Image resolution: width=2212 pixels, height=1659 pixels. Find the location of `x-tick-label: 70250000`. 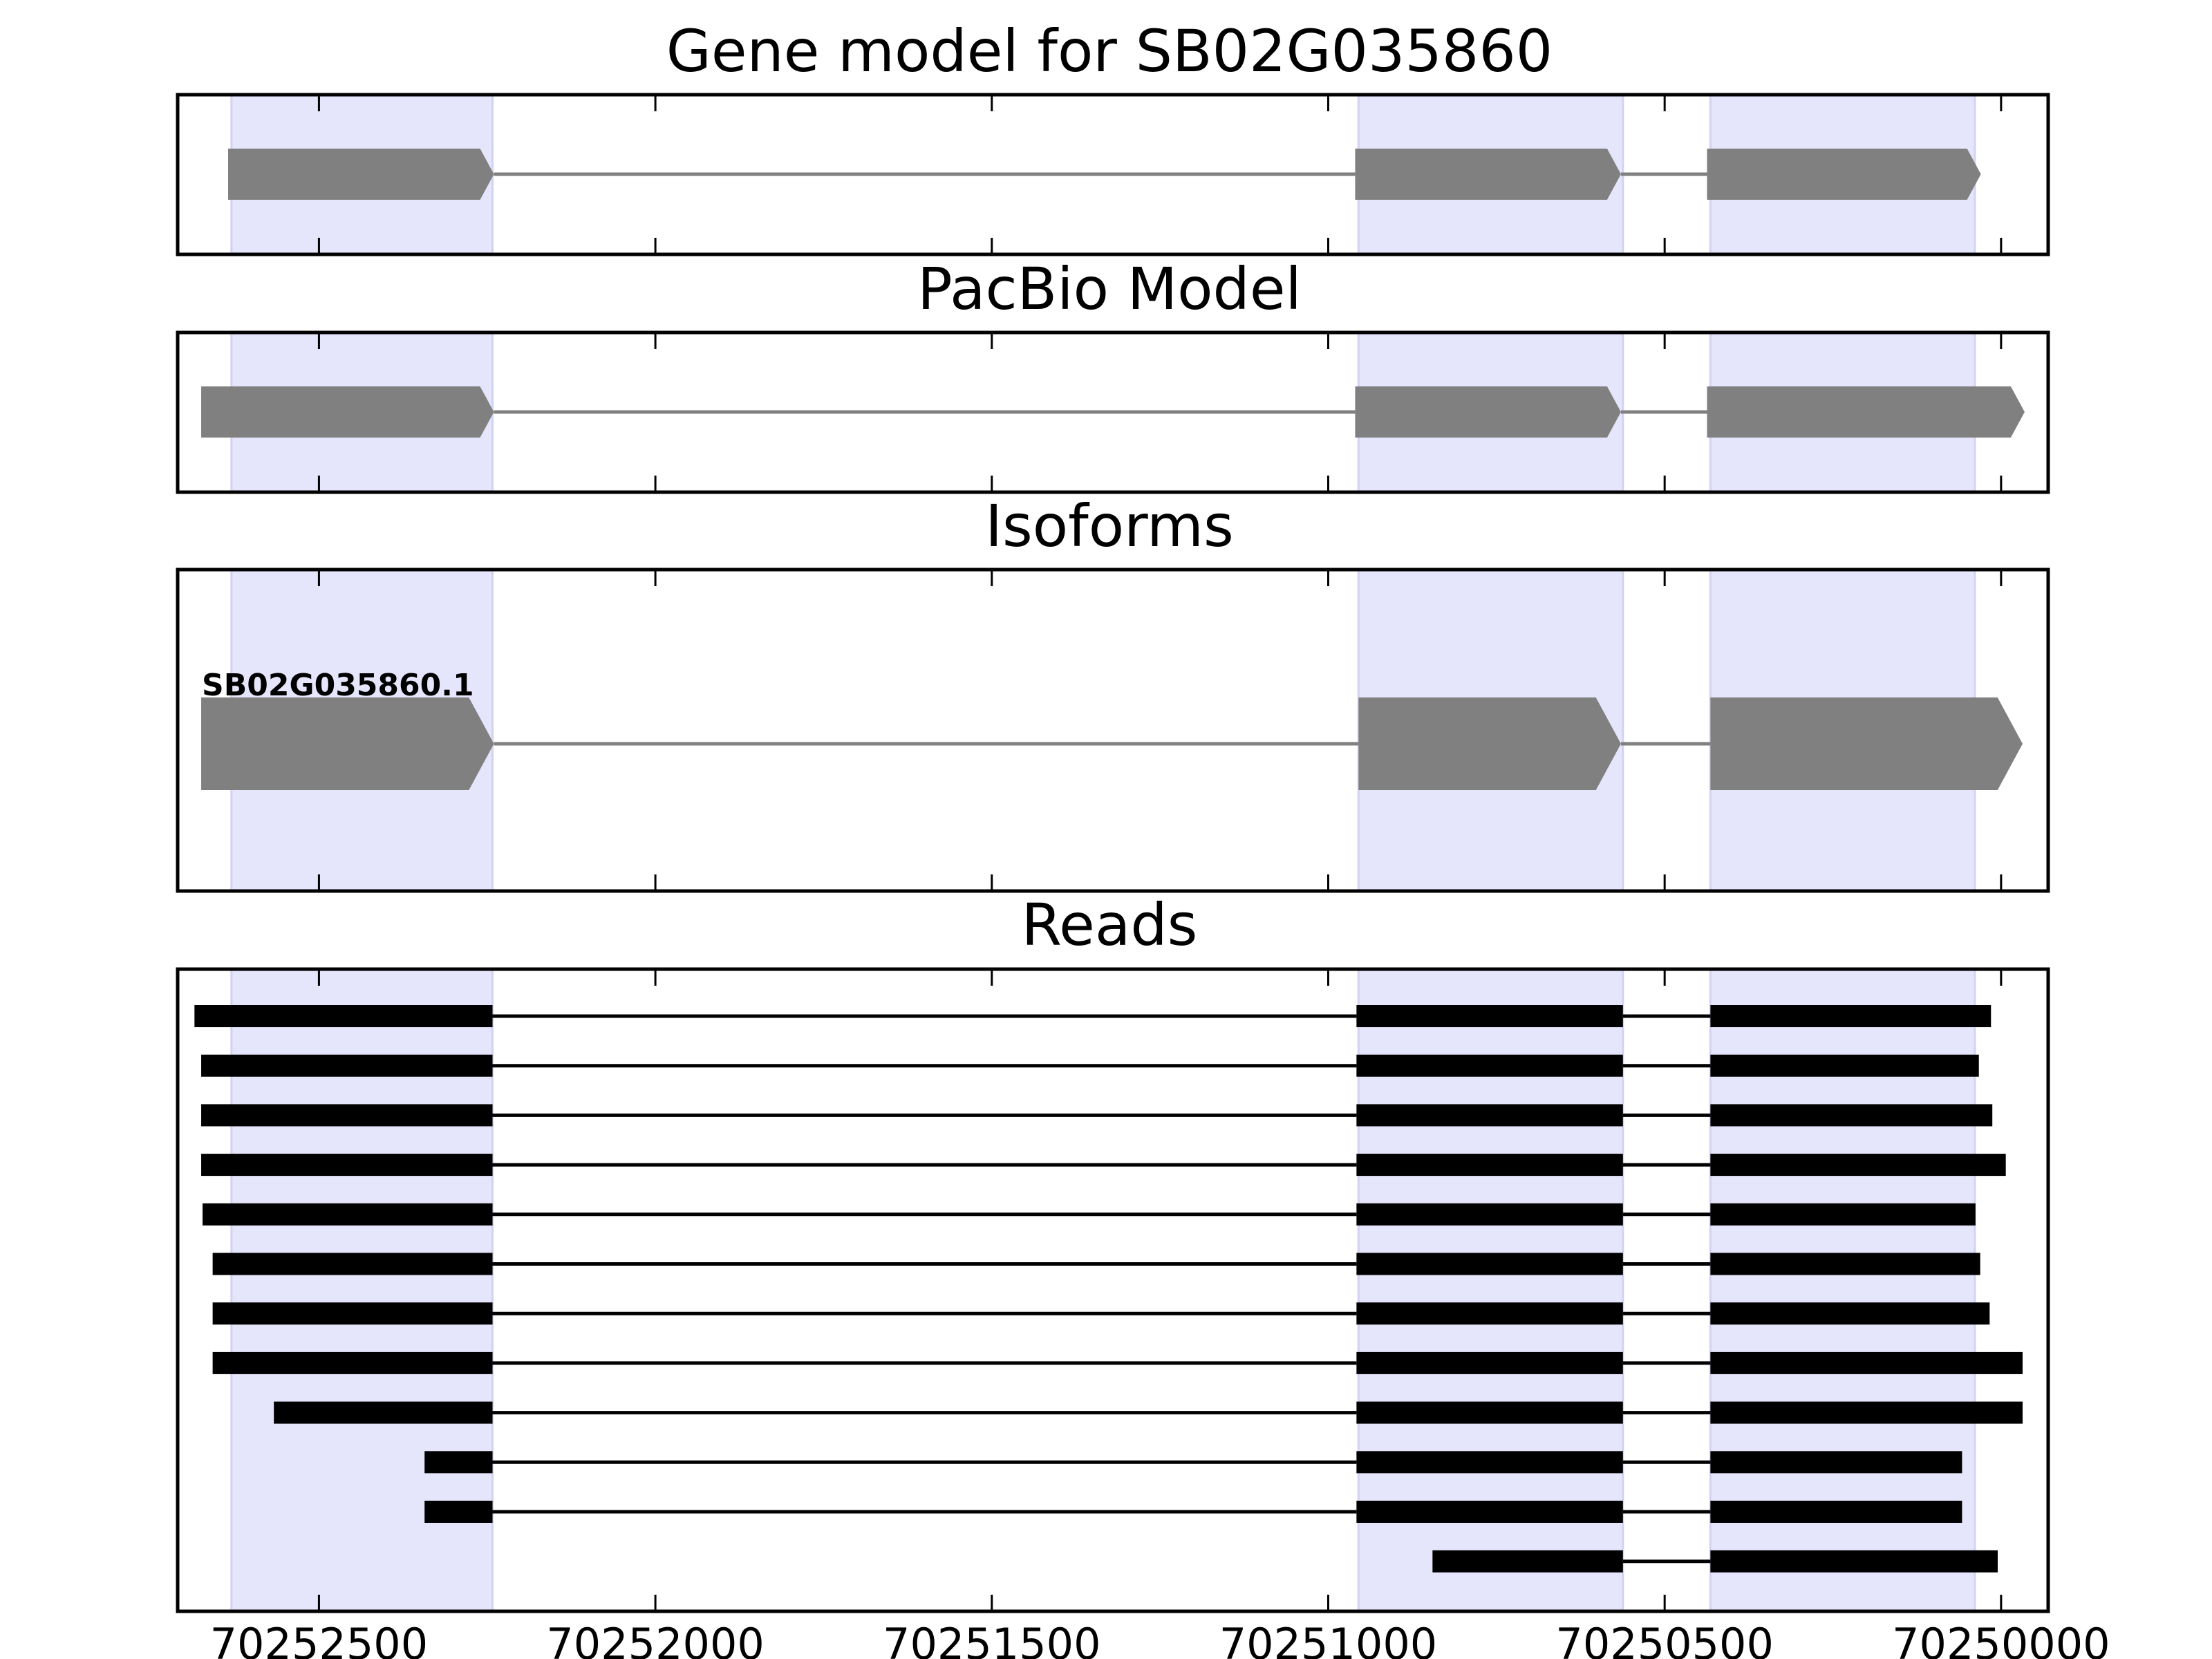

x-tick-label: 70250000 is located at coordinates (2001, 1639).